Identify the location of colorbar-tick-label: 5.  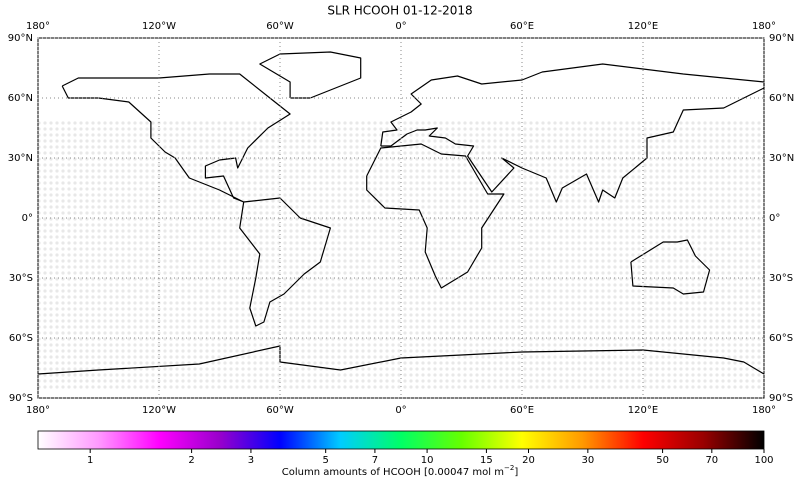
(325, 460).